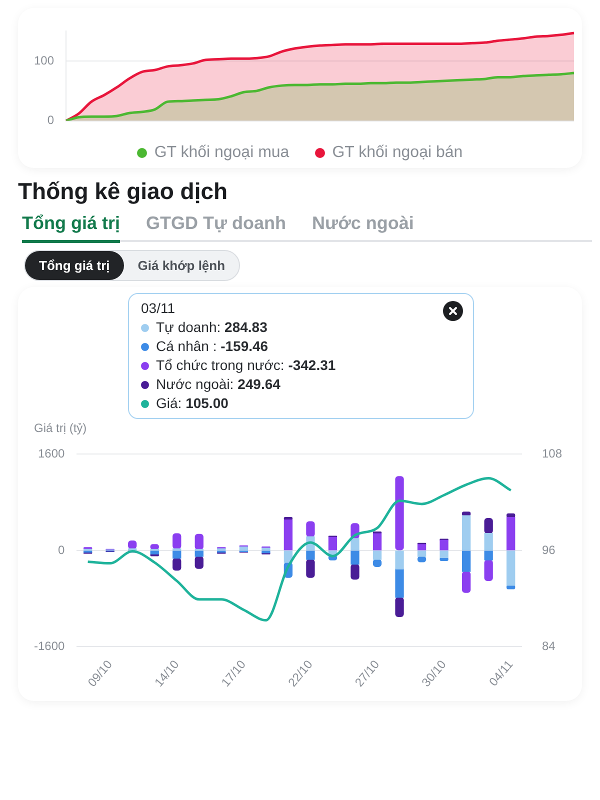 This screenshot has height=800, width=600. I want to click on text: Nước ngoài: 249.64, so click(218, 384).